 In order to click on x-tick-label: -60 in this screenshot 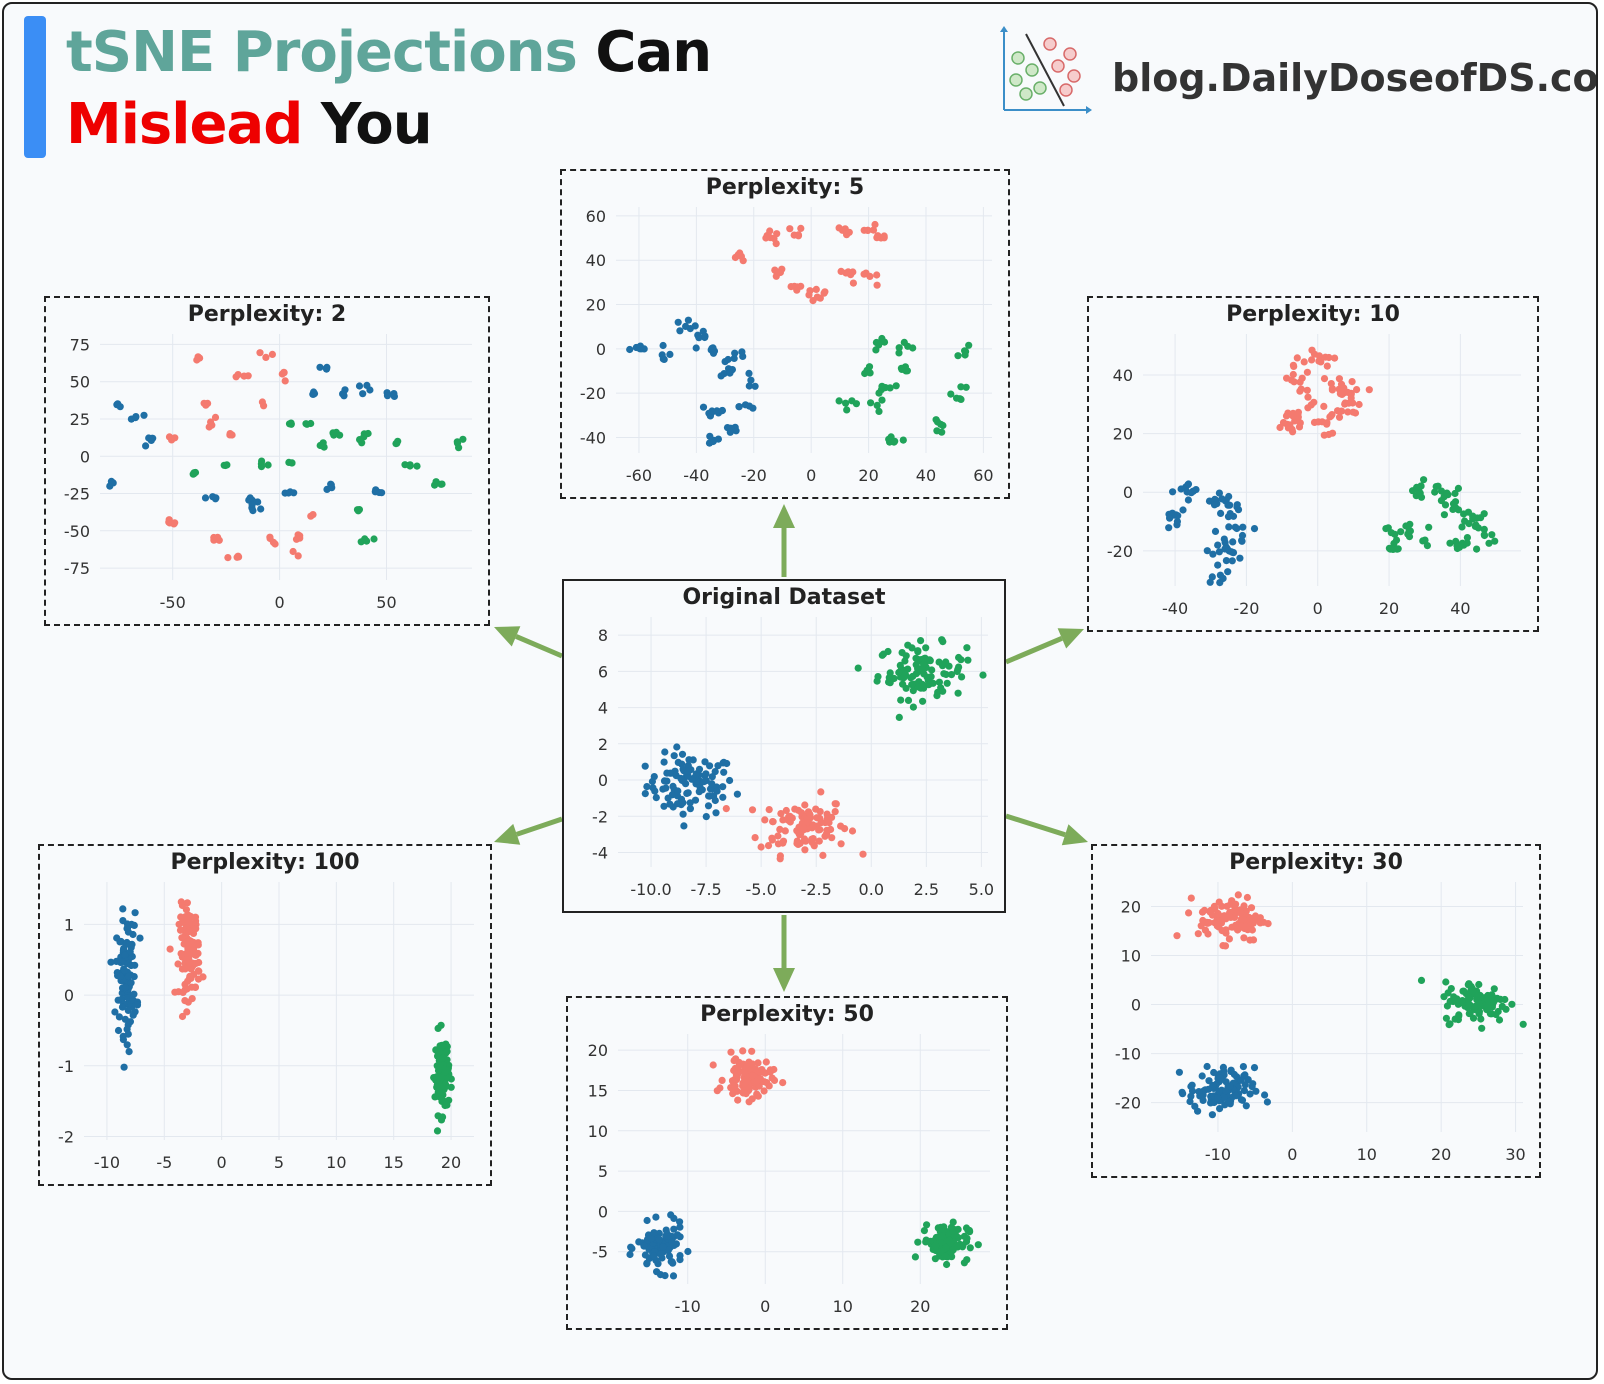, I will do `click(639, 475)`.